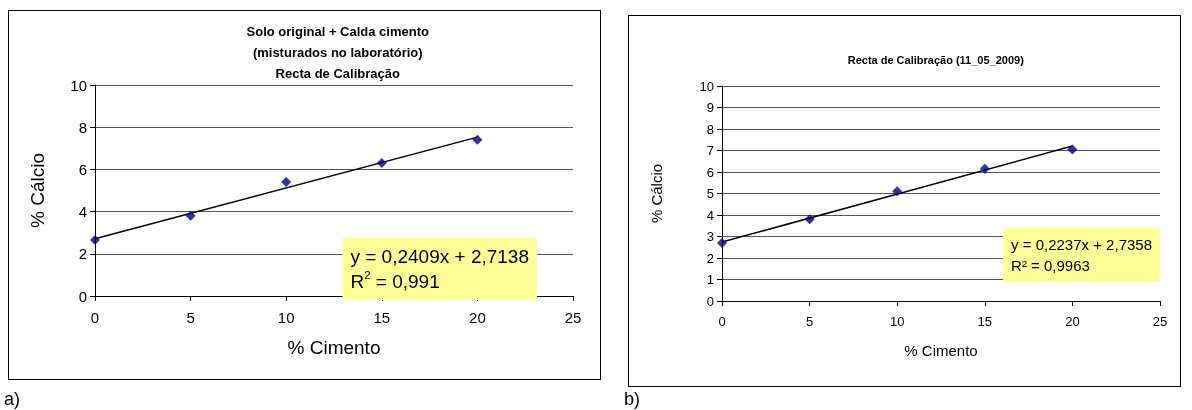  What do you see at coordinates (337, 52) in the screenshot?
I see `chart-title: Solo original + Calda cimento (misturados no laboratório) Recta de Calibração` at bounding box center [337, 52].